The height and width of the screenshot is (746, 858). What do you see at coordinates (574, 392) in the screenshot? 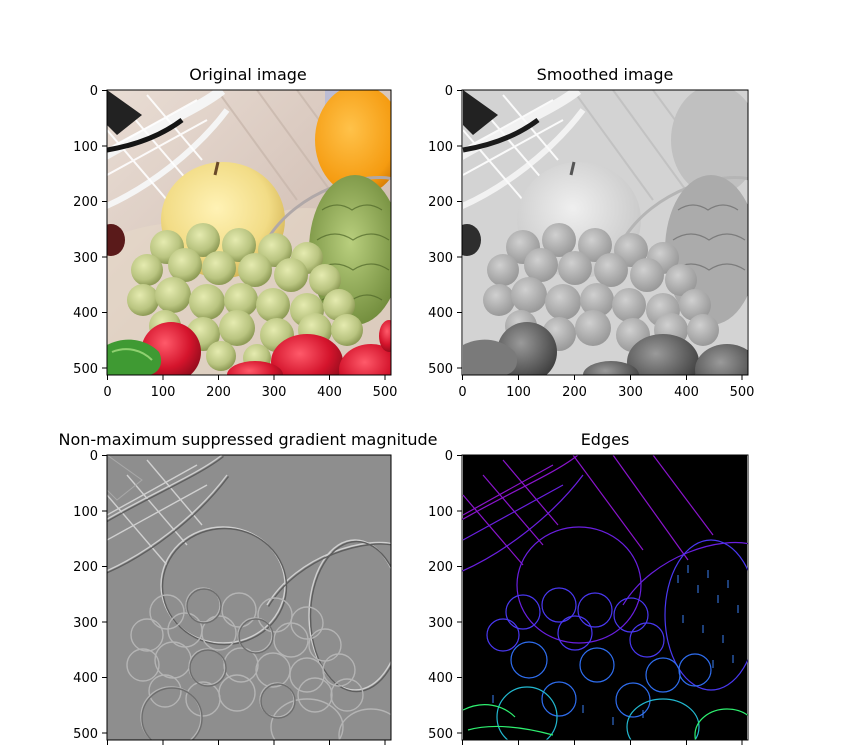
I see `smoothed-x-tick-200: 200` at bounding box center [574, 392].